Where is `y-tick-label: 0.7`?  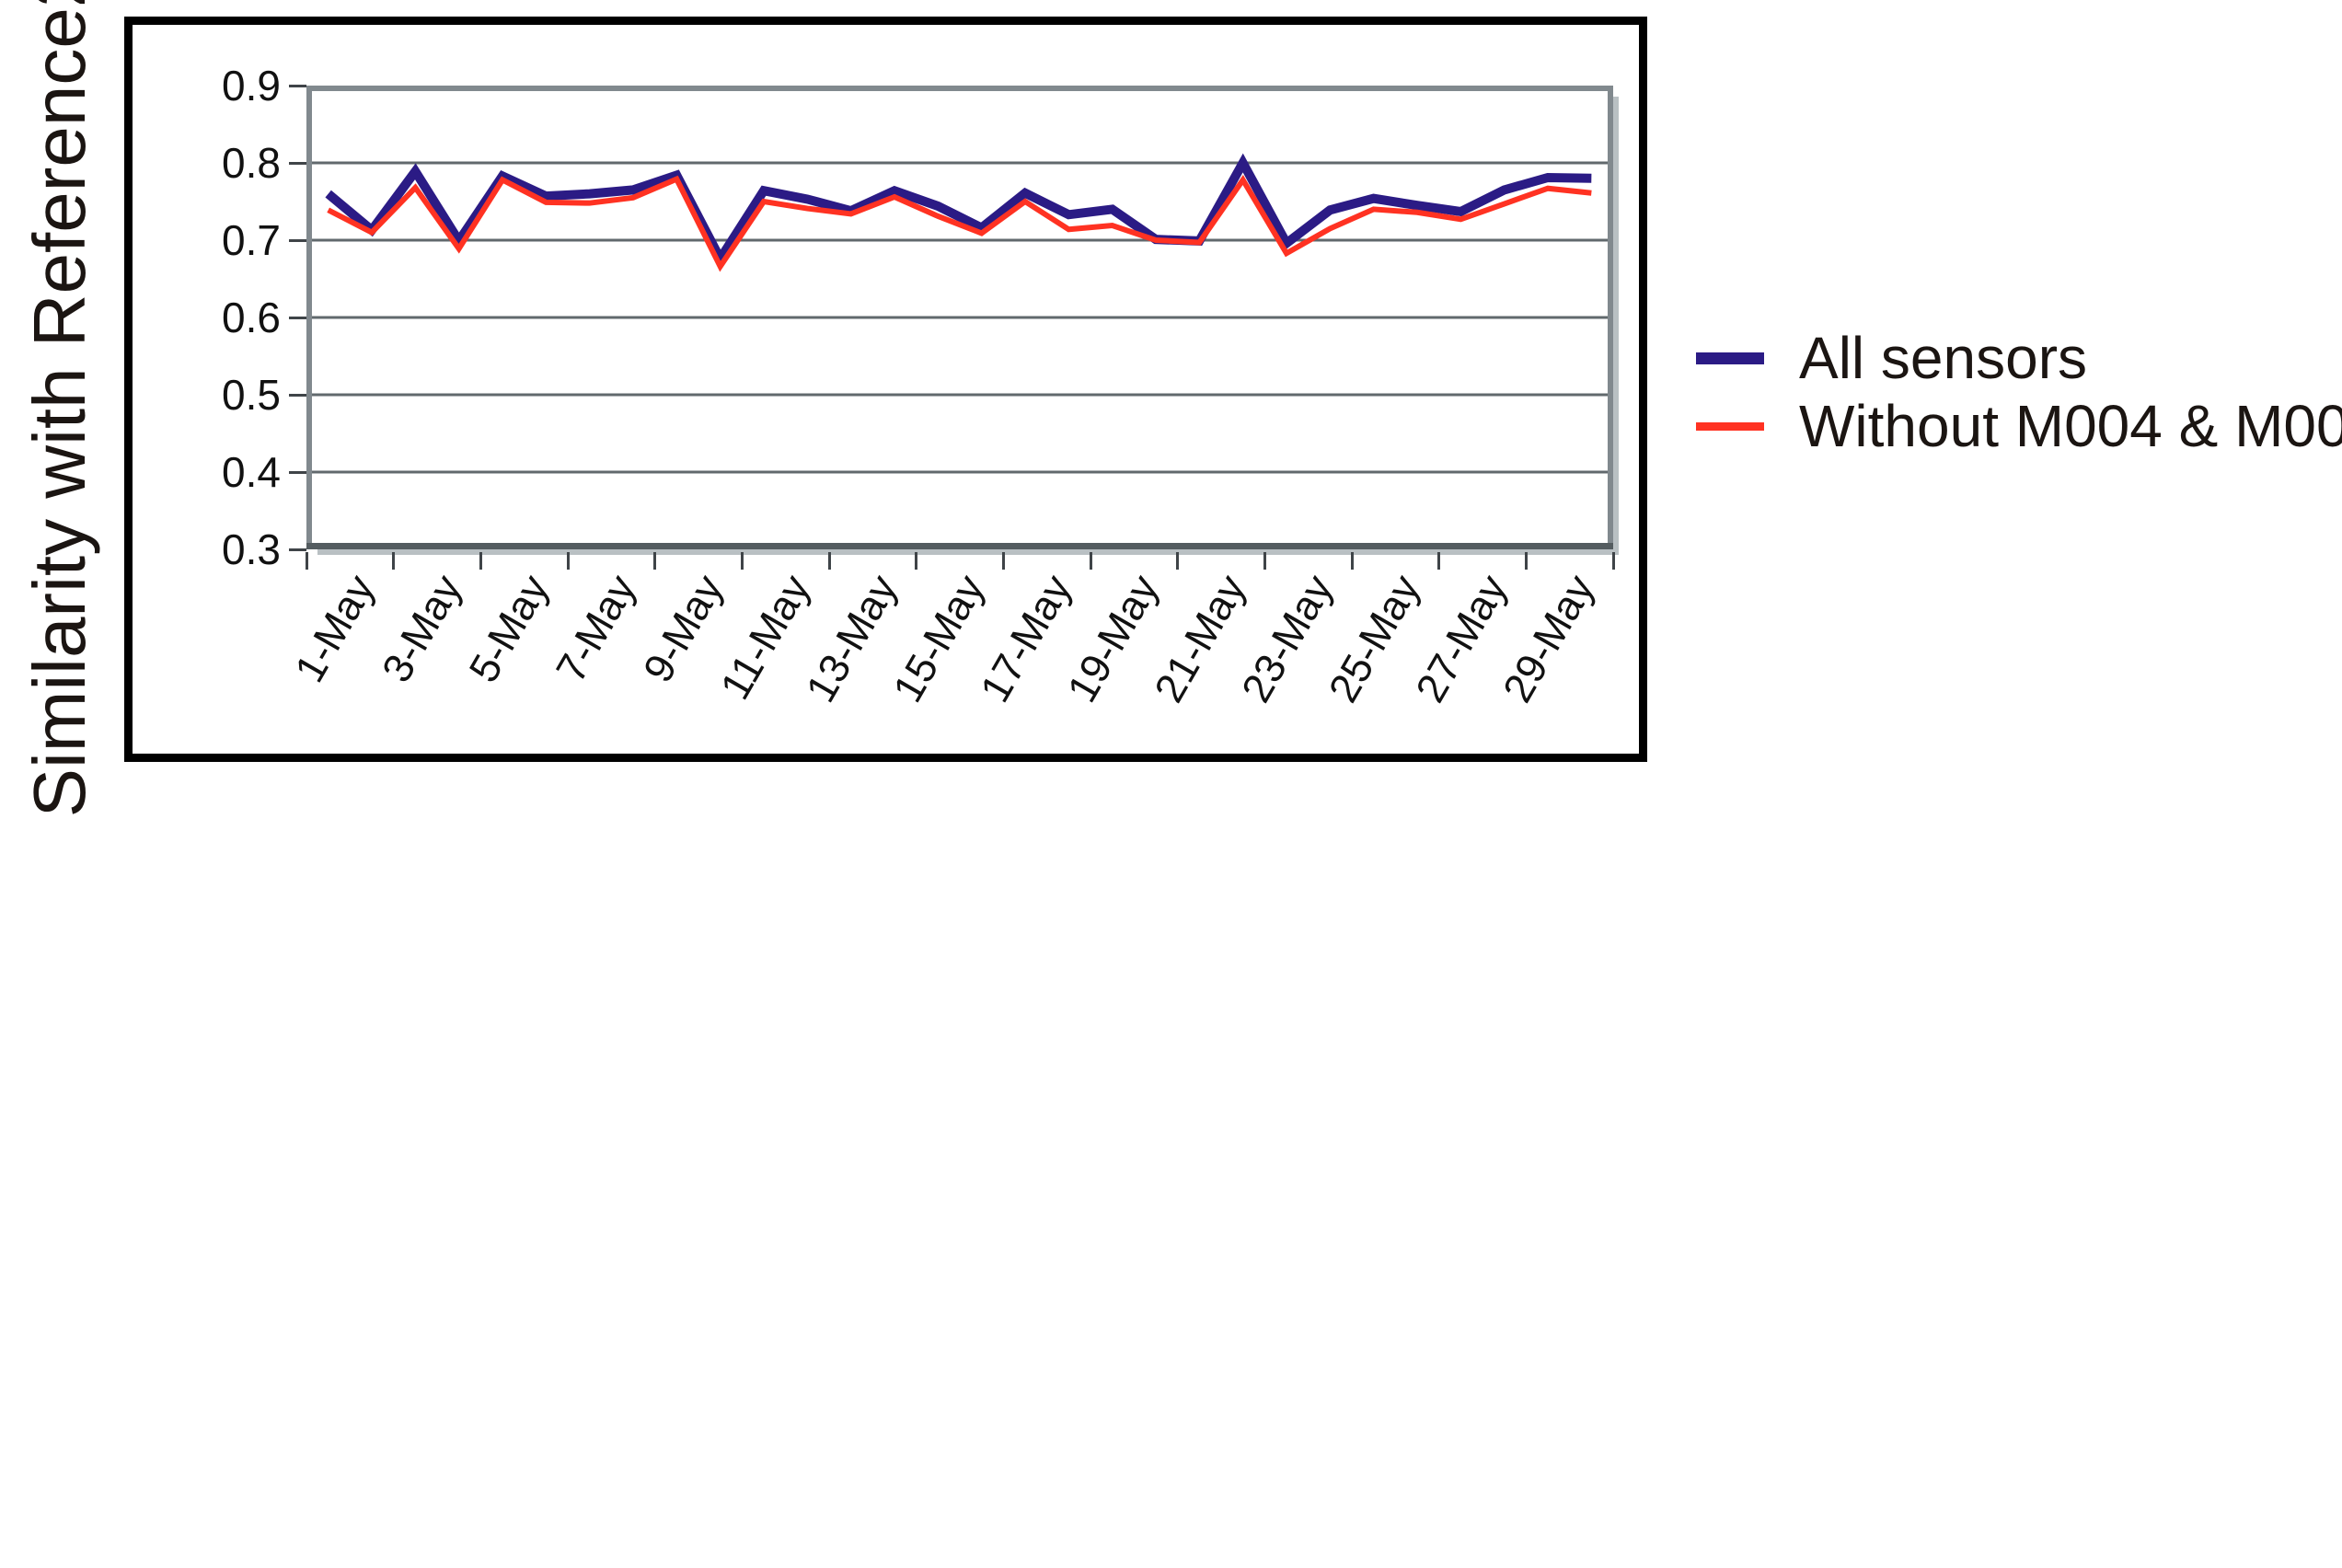
y-tick-label: 0.7 is located at coordinates (251, 240).